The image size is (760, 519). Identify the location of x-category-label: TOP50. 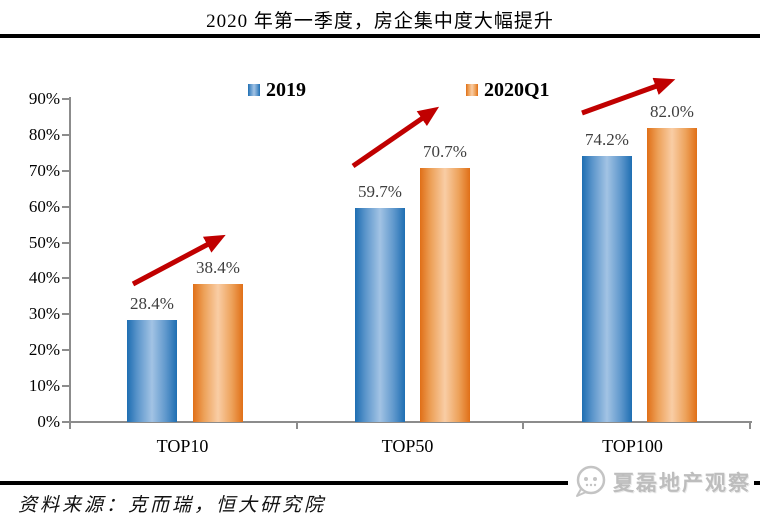
(407, 446).